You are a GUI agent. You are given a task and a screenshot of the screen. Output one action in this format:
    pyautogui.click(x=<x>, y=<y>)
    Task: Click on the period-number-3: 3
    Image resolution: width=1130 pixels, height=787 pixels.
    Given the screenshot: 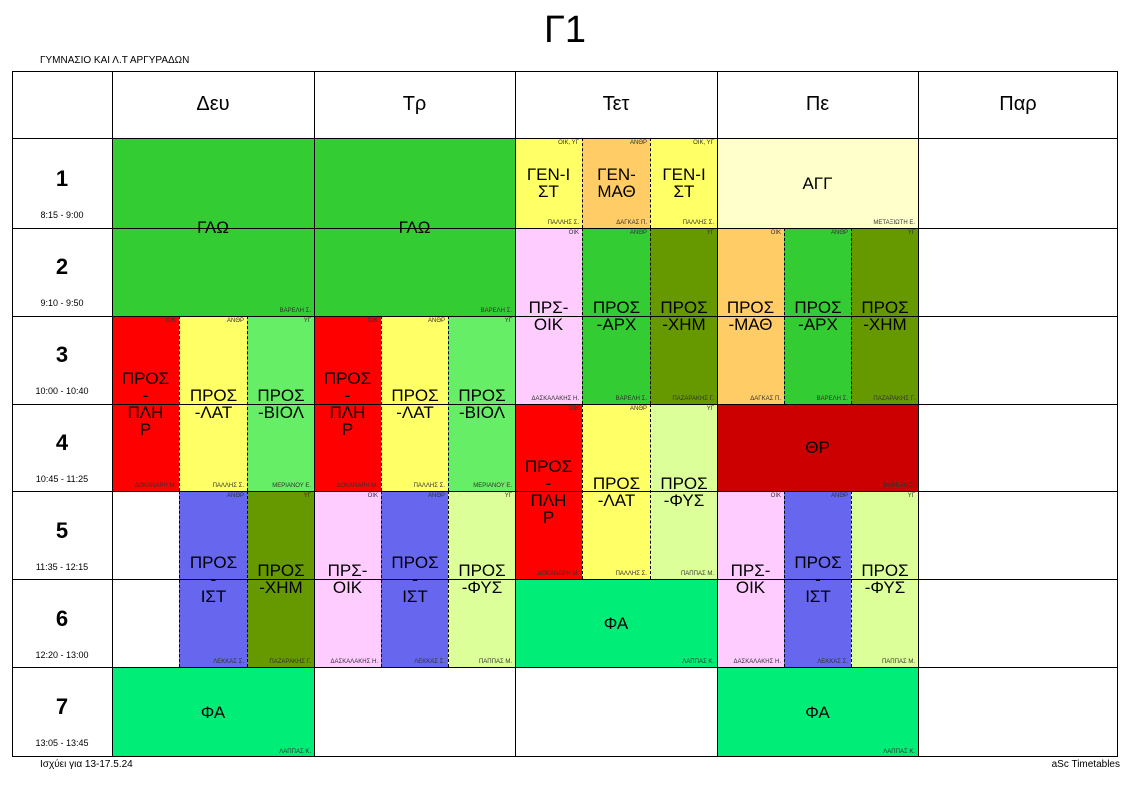 What is the action you would take?
    pyautogui.click(x=62, y=354)
    